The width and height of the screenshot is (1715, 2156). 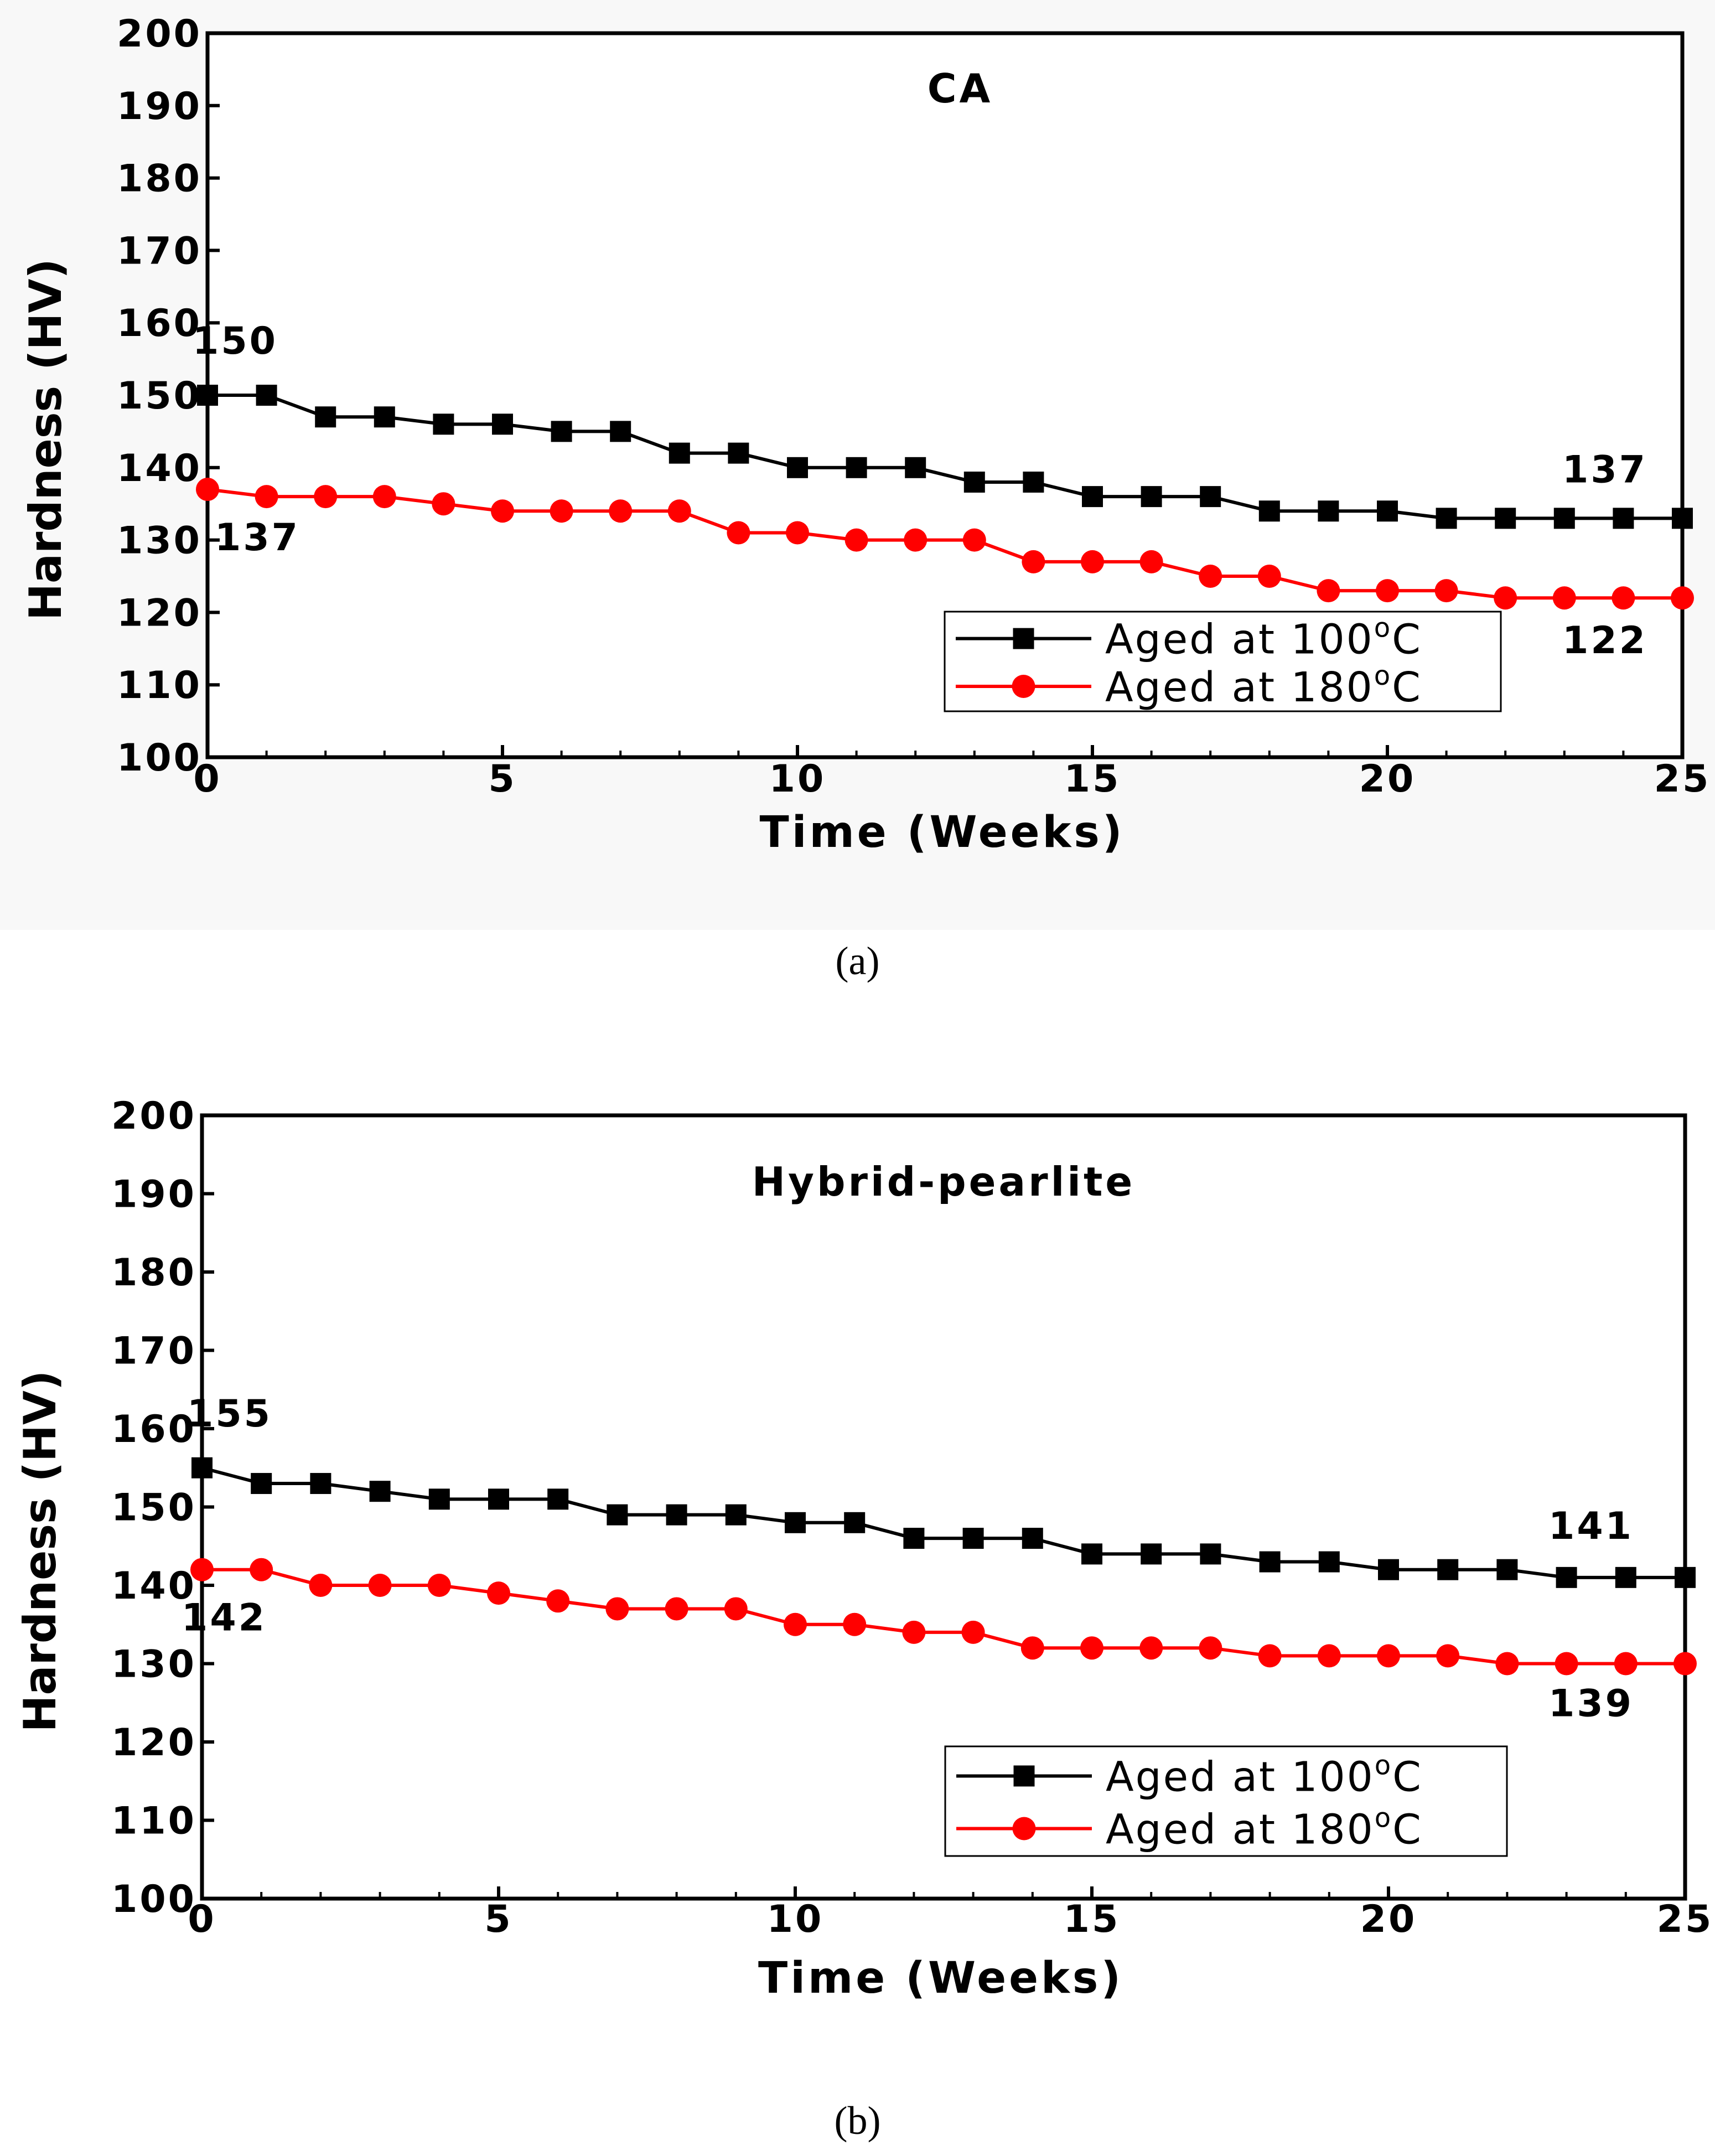 I want to click on x-tick-label-b-0: 0, so click(x=202, y=1919).